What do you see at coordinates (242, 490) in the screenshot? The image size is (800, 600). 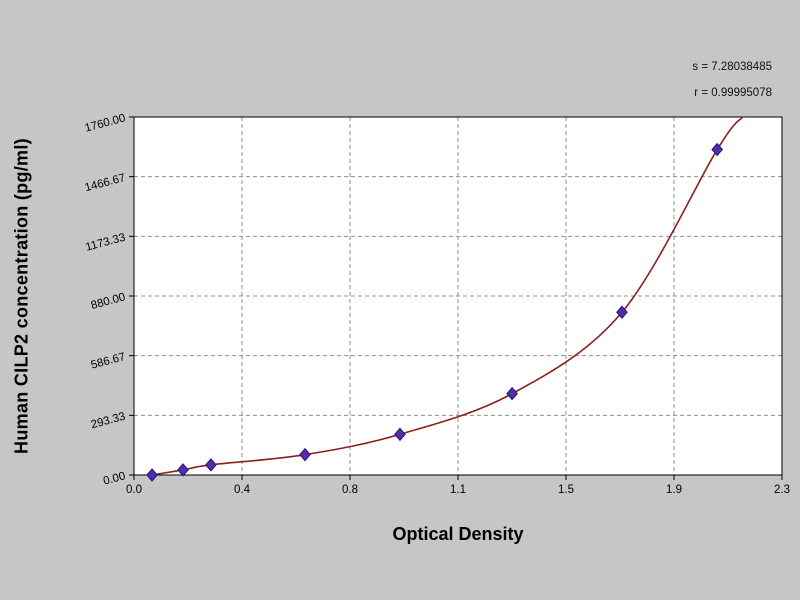 I see `x-tick-label: 0.4` at bounding box center [242, 490].